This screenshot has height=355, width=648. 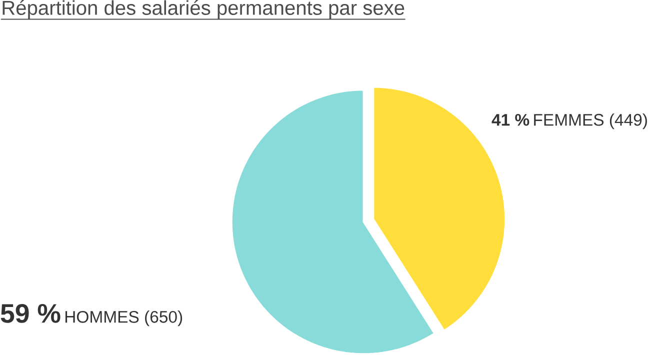 What do you see at coordinates (511, 120) in the screenshot?
I see `data-label: 41 %` at bounding box center [511, 120].